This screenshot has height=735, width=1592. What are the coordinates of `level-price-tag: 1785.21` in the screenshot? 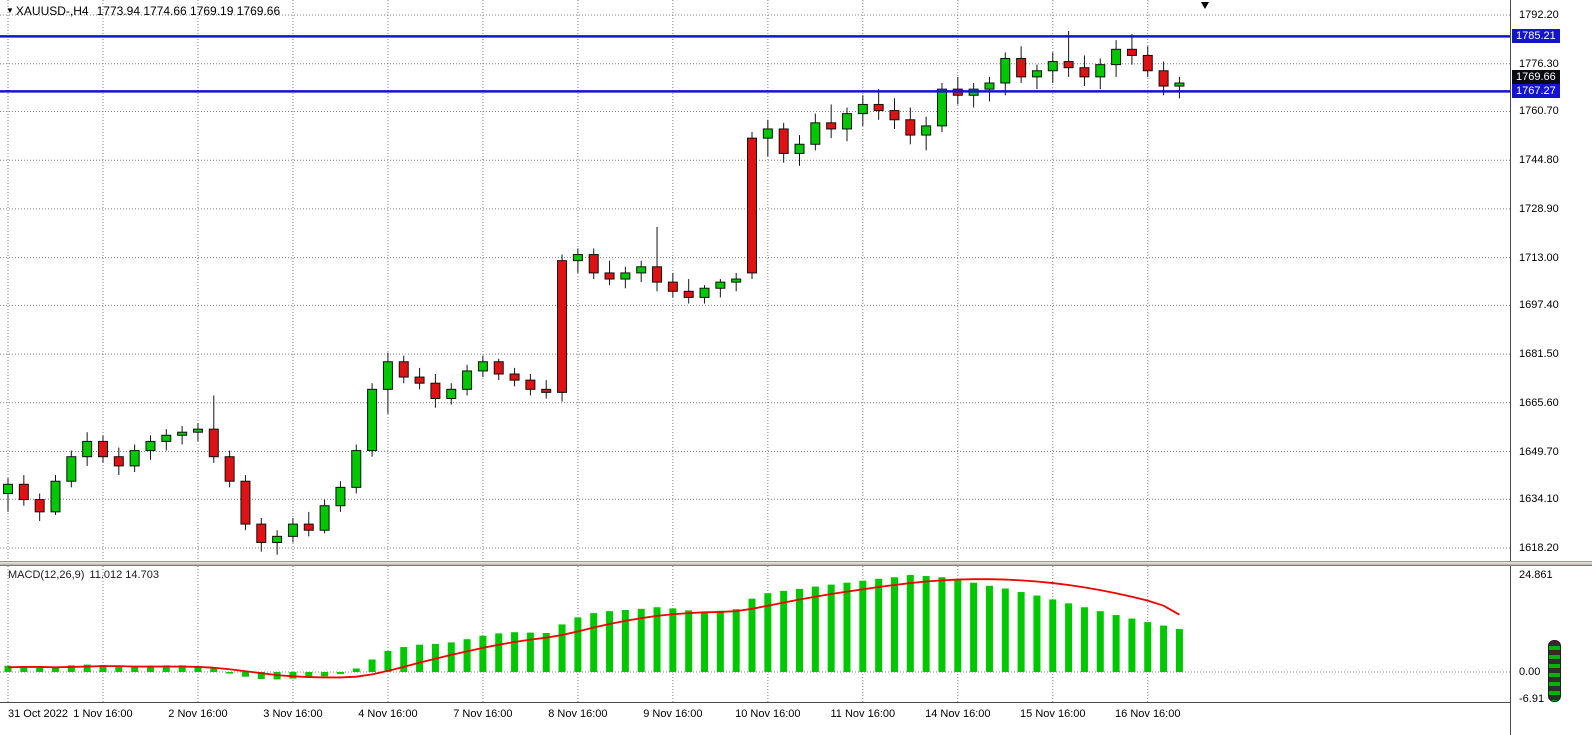 It's located at (1536, 36).